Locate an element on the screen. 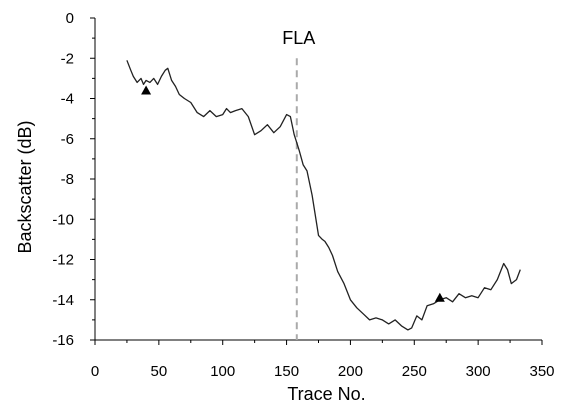  x-tick-label: 0 is located at coordinates (95, 371).